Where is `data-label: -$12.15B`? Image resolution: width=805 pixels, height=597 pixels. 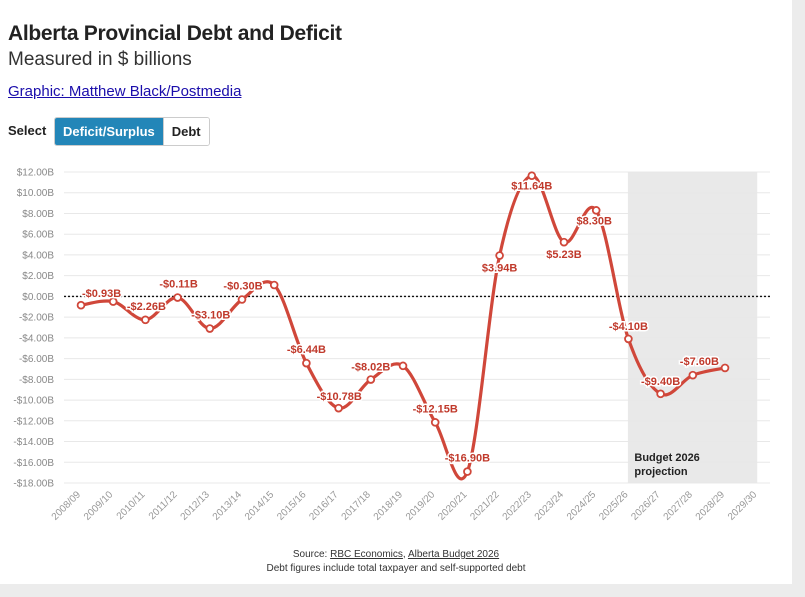
data-label: -$12.15B is located at coordinates (435, 409).